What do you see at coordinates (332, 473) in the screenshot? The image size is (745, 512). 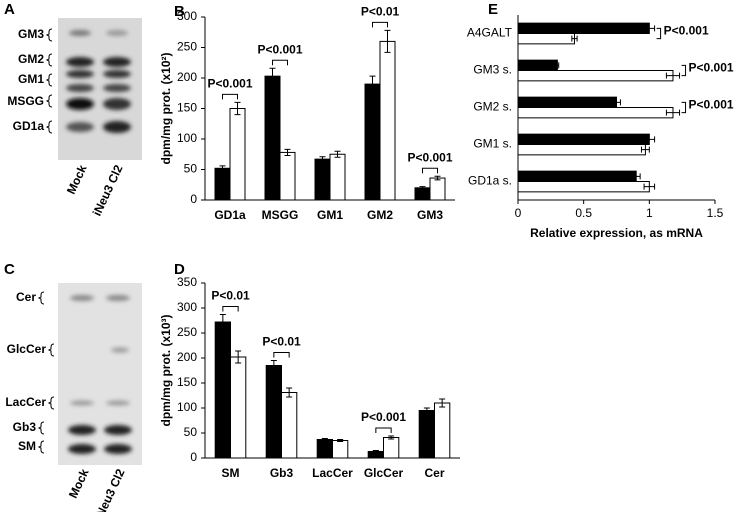 I see `x-tick-label: LacCer` at bounding box center [332, 473].